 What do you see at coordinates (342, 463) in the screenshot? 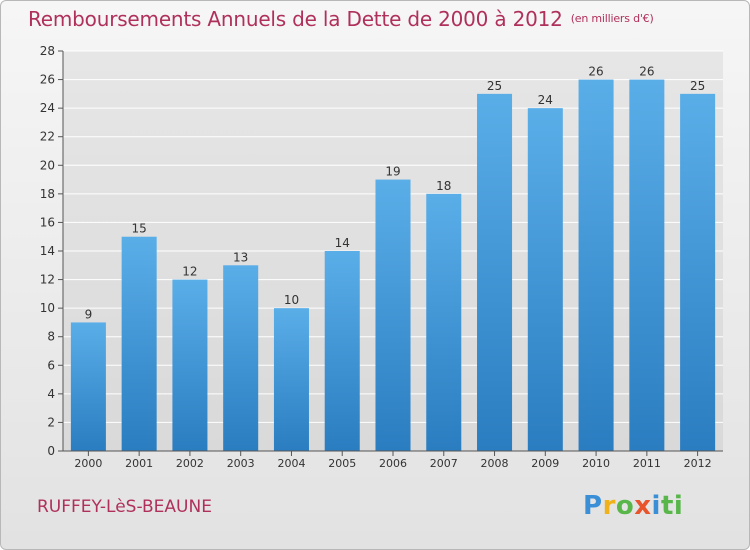
I see `x-tick-label: 2005` at bounding box center [342, 463].